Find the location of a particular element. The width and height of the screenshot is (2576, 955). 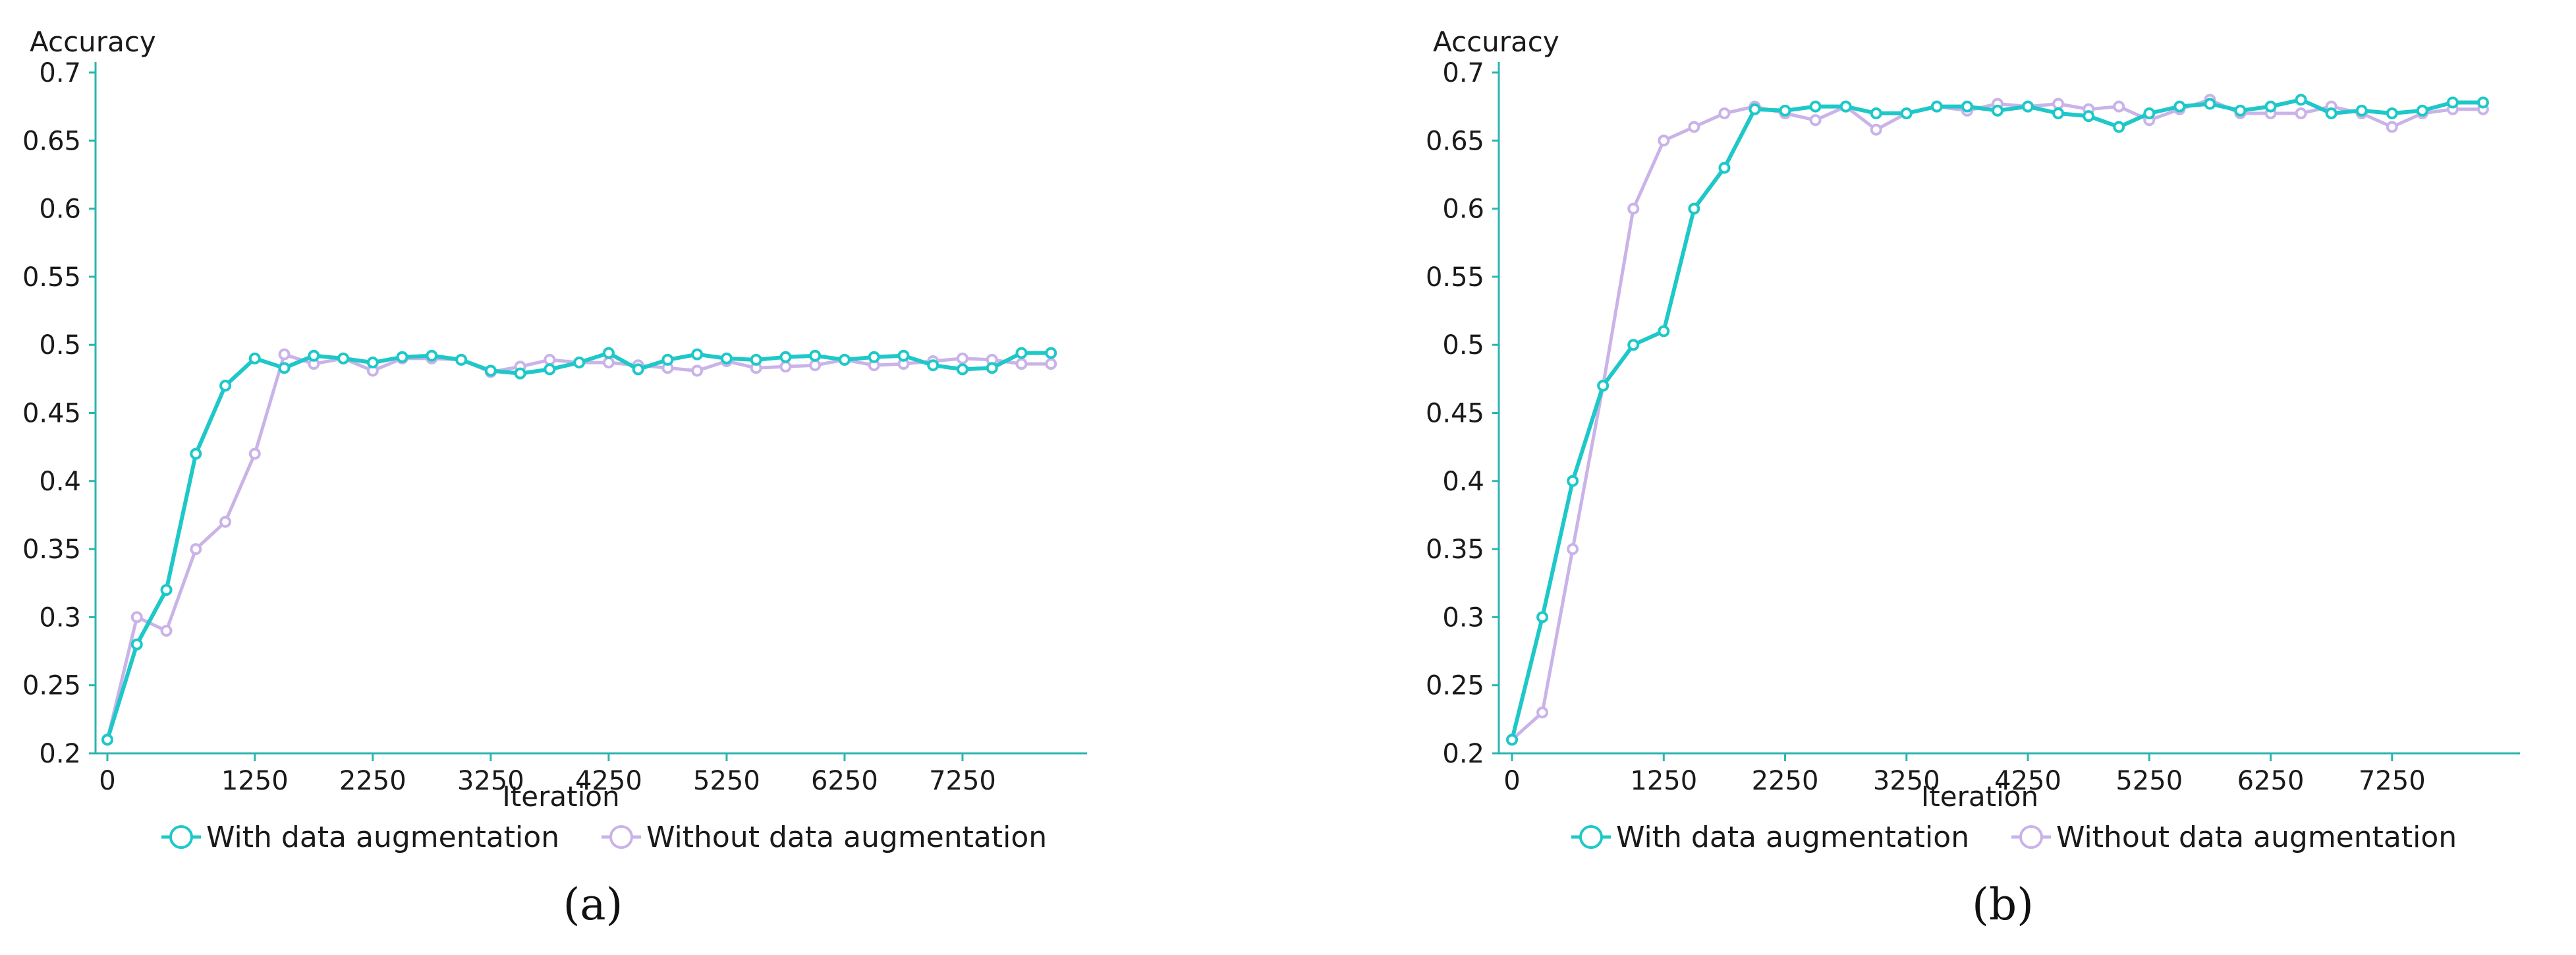

x-tick-label: 7250 is located at coordinates (2392, 781).